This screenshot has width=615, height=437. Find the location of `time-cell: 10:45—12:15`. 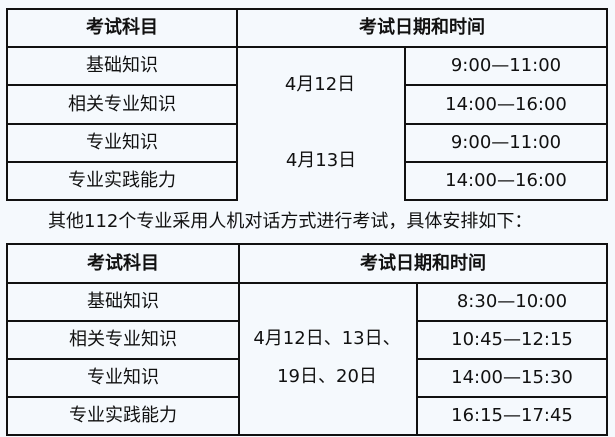

time-cell: 10:45—12:15 is located at coordinates (512, 340).